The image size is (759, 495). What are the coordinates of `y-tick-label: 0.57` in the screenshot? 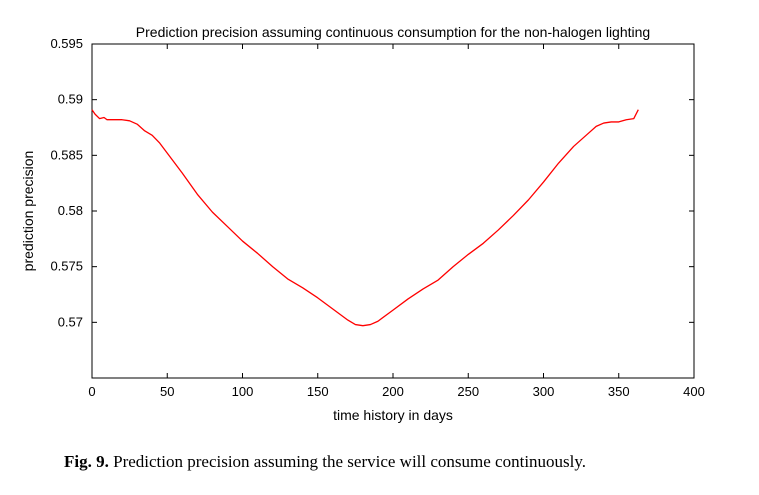 It's located at (70, 321).